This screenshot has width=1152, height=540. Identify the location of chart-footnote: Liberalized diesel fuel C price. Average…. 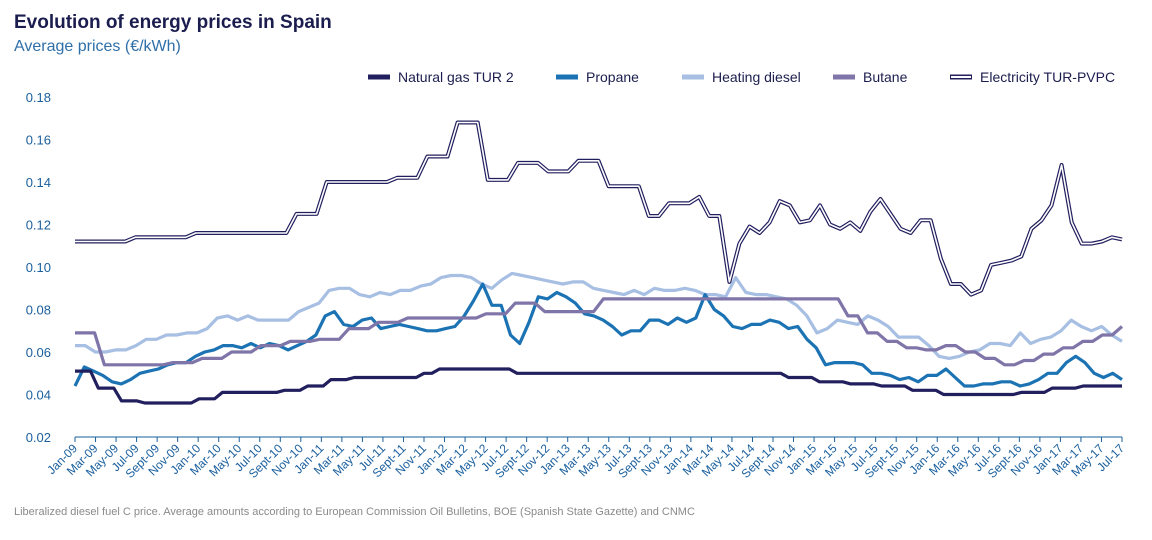
(354, 512).